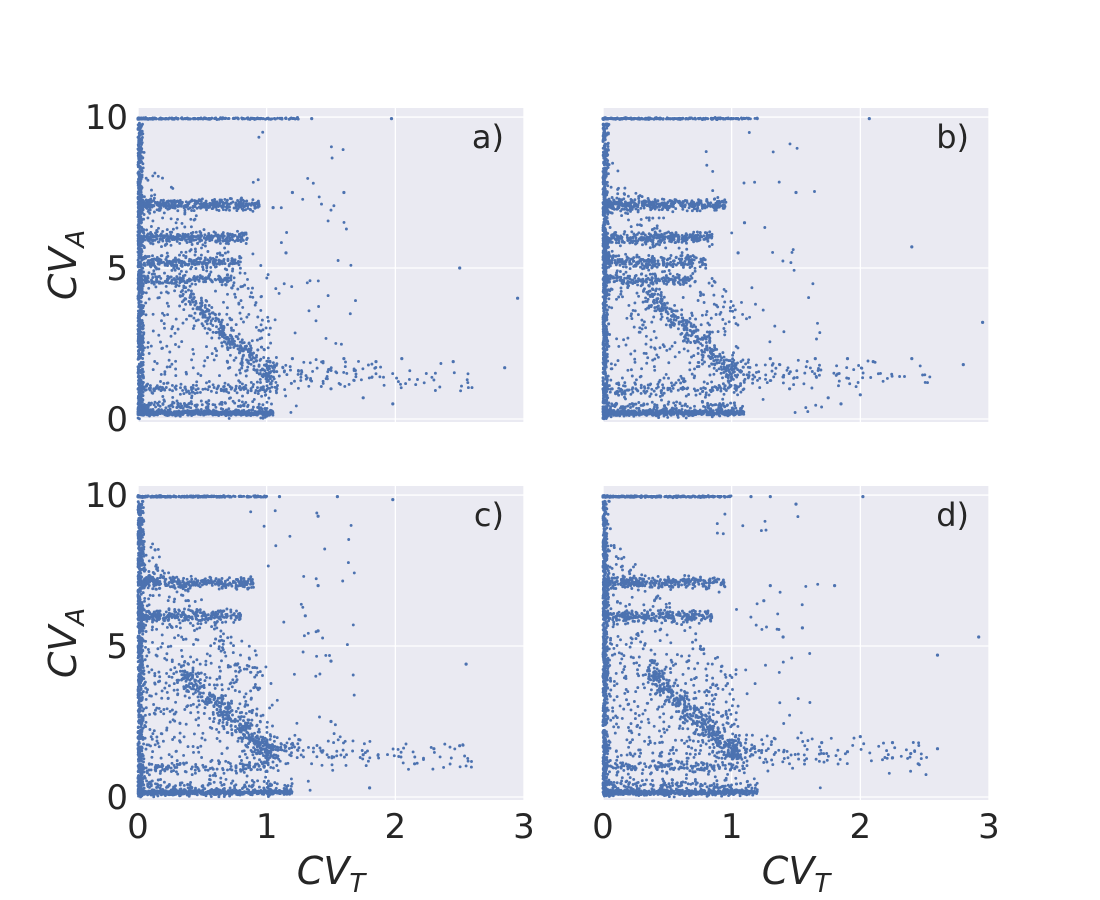  Describe the element at coordinates (66, 265) in the screenshot. I see `y-axis-label: CVA` at that location.